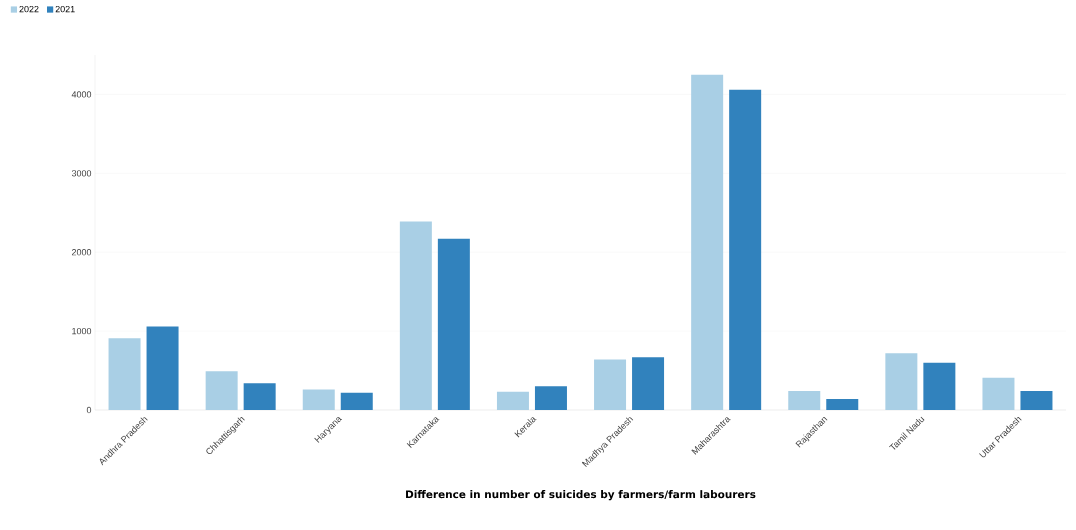  Describe the element at coordinates (65, 9) in the screenshot. I see `legend-label: 2021` at that location.